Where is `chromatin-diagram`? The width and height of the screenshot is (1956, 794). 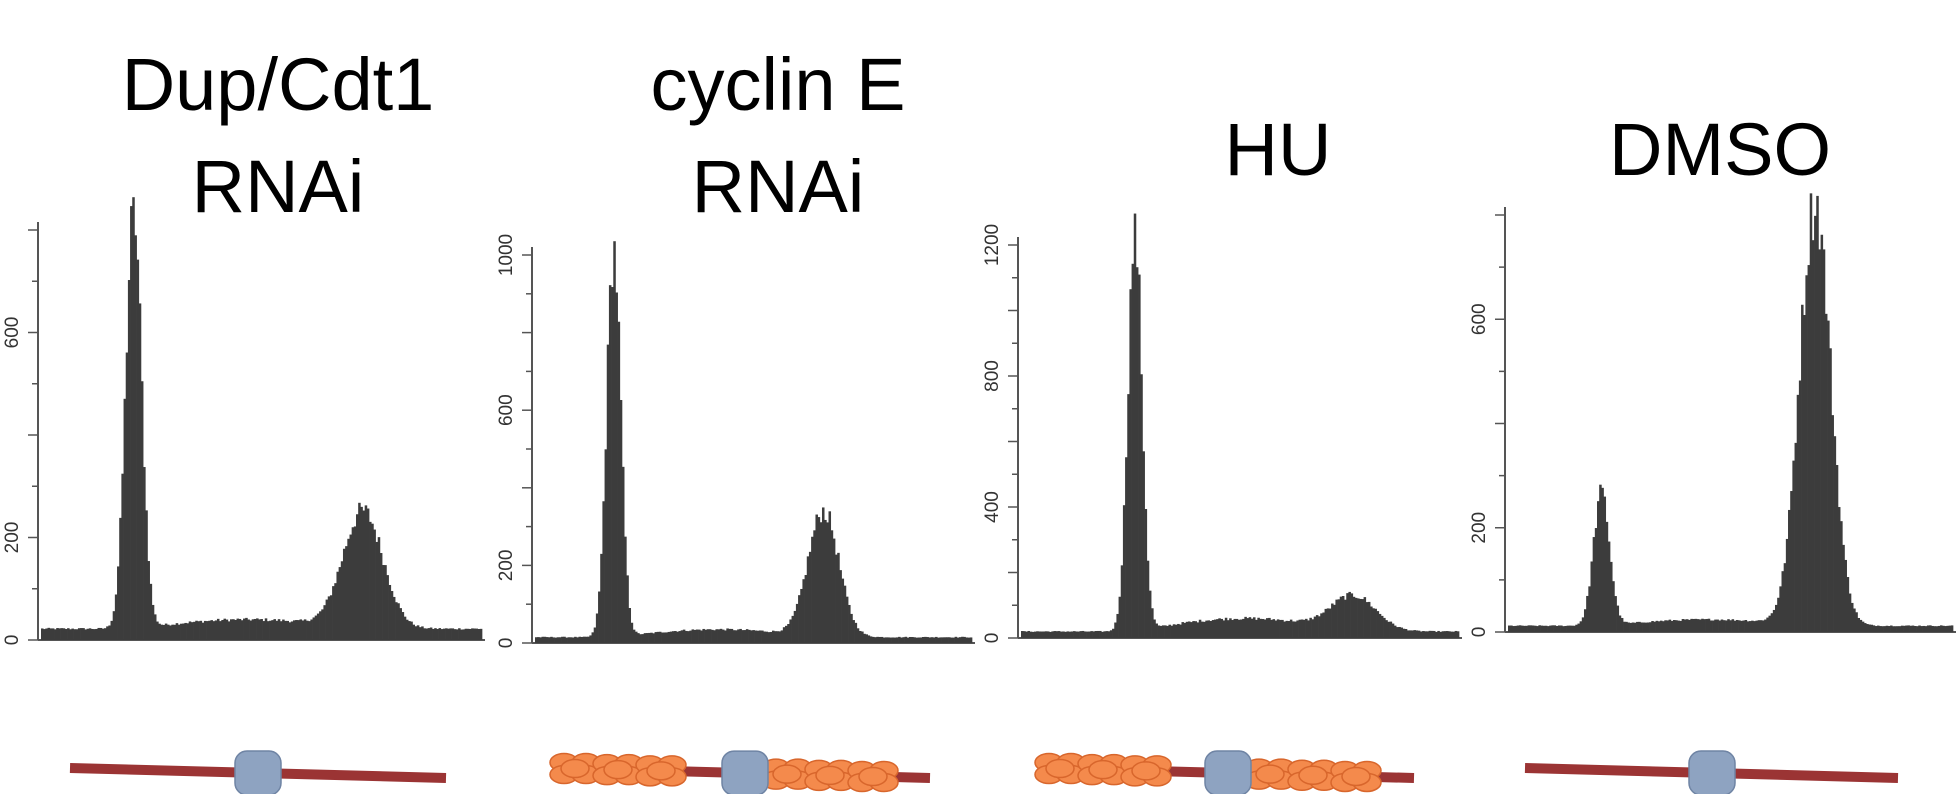 chromatin-diagram is located at coordinates (740, 772).